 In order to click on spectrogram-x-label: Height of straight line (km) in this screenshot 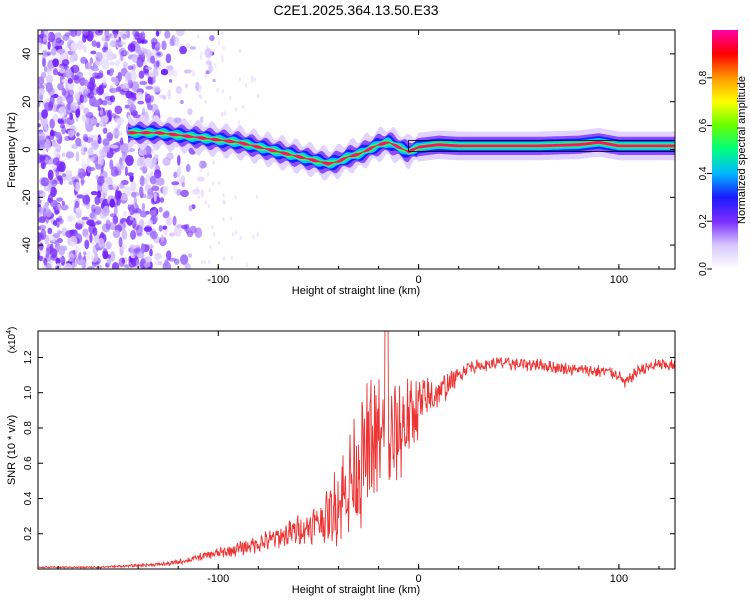, I will do `click(356, 291)`.